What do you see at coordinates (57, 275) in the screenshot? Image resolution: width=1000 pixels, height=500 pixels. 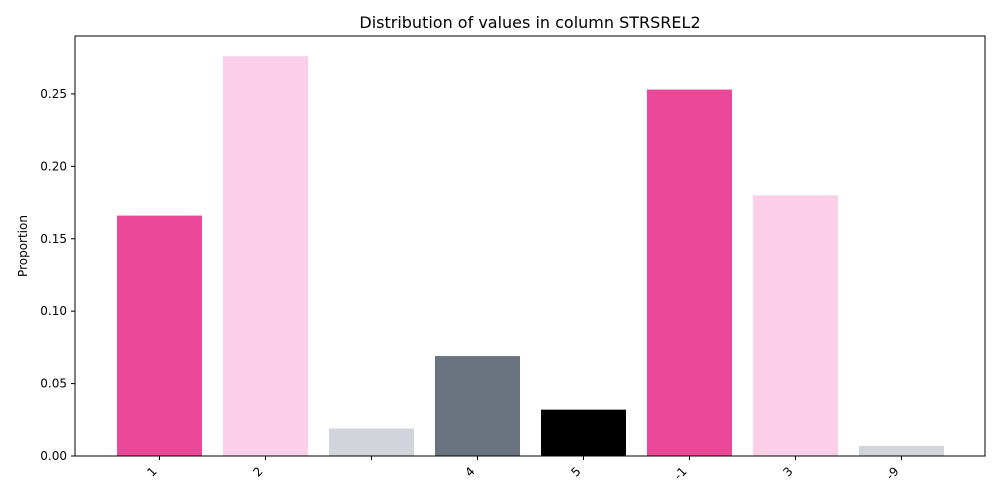 I see `y-axis: 0.00 0.05 0.10 0.15 0.20 0.25` at bounding box center [57, 275].